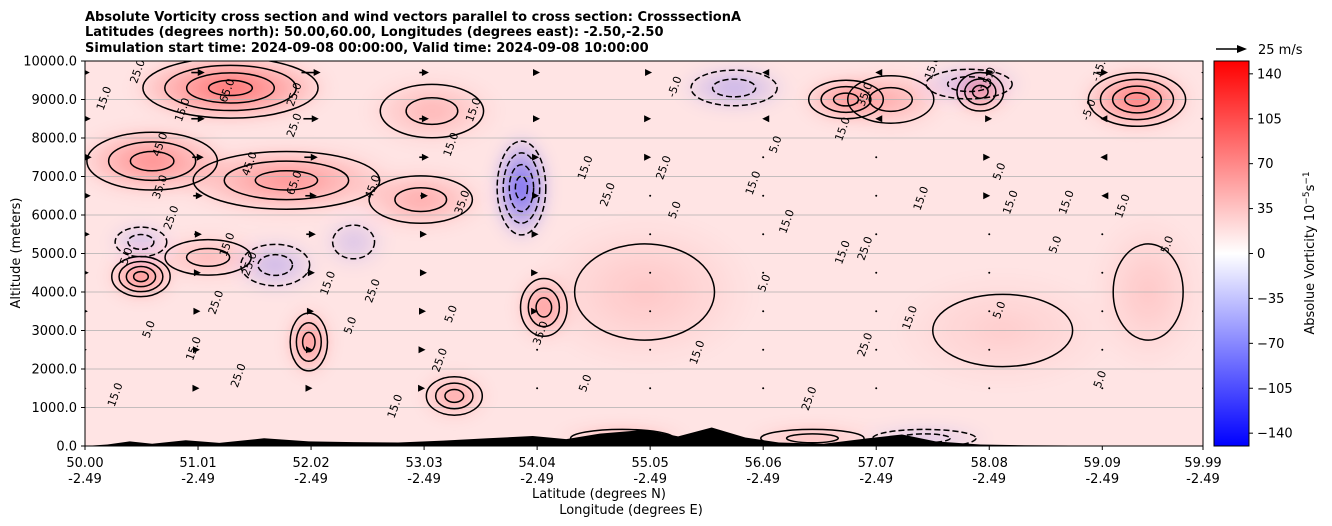 The height and width of the screenshot is (526, 1332). What do you see at coordinates (876, 463) in the screenshot?
I see `x-tick-label-lat: 57.07` at bounding box center [876, 463].